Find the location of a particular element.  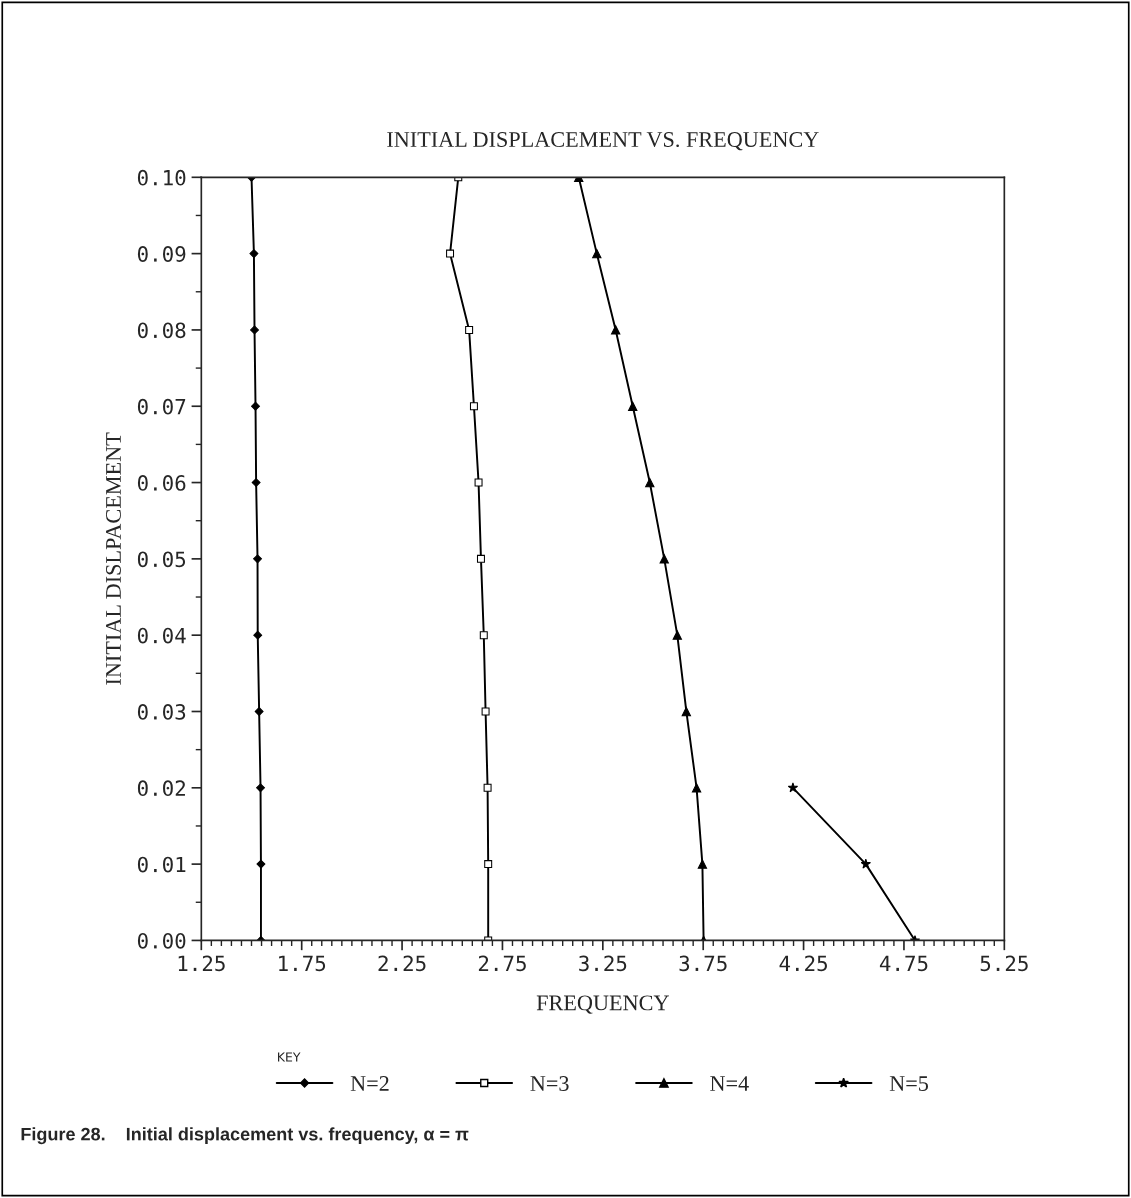

x-tick-label: 3.25 is located at coordinates (603, 963).